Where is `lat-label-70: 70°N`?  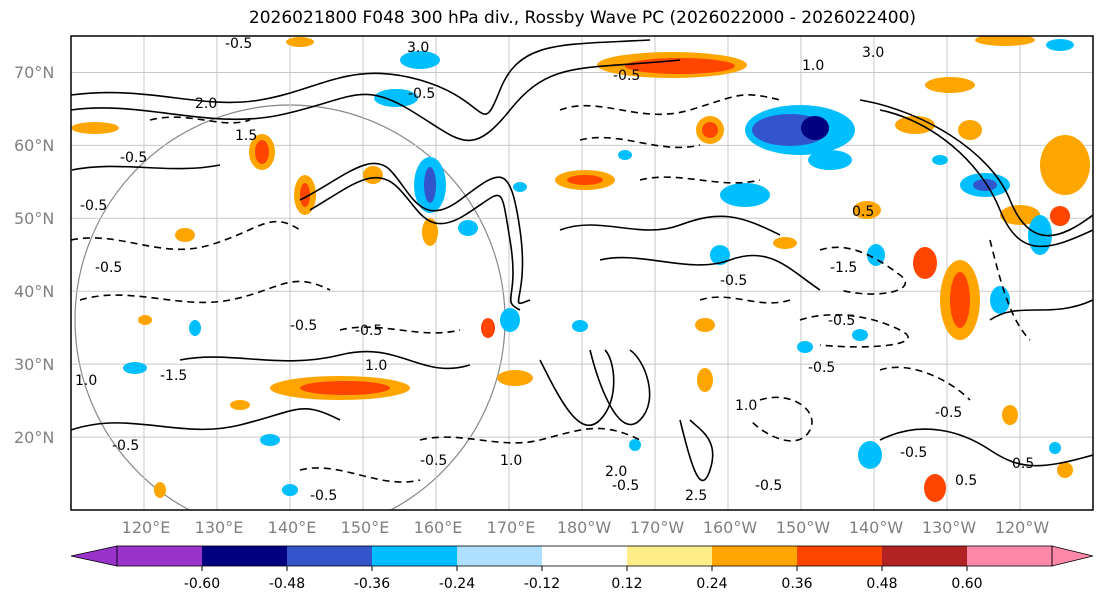
lat-label-70: 70°N is located at coordinates (34, 72).